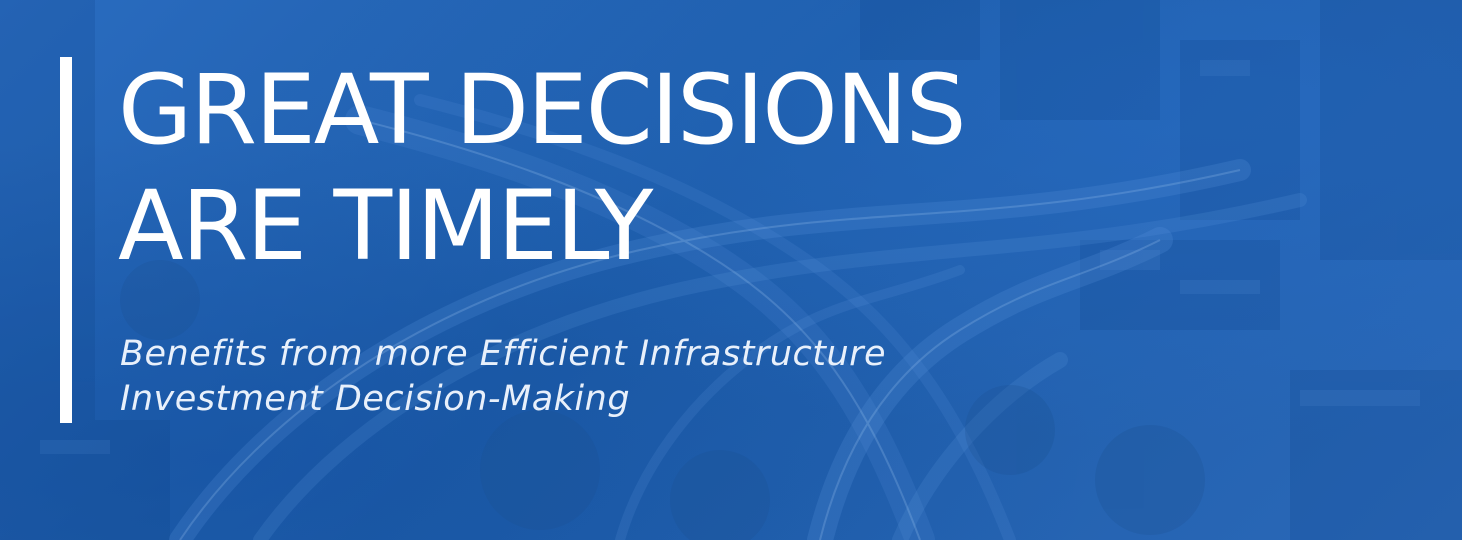  What do you see at coordinates (385, 226) in the screenshot?
I see `headline-line-2: ARE TIMELY` at bounding box center [385, 226].